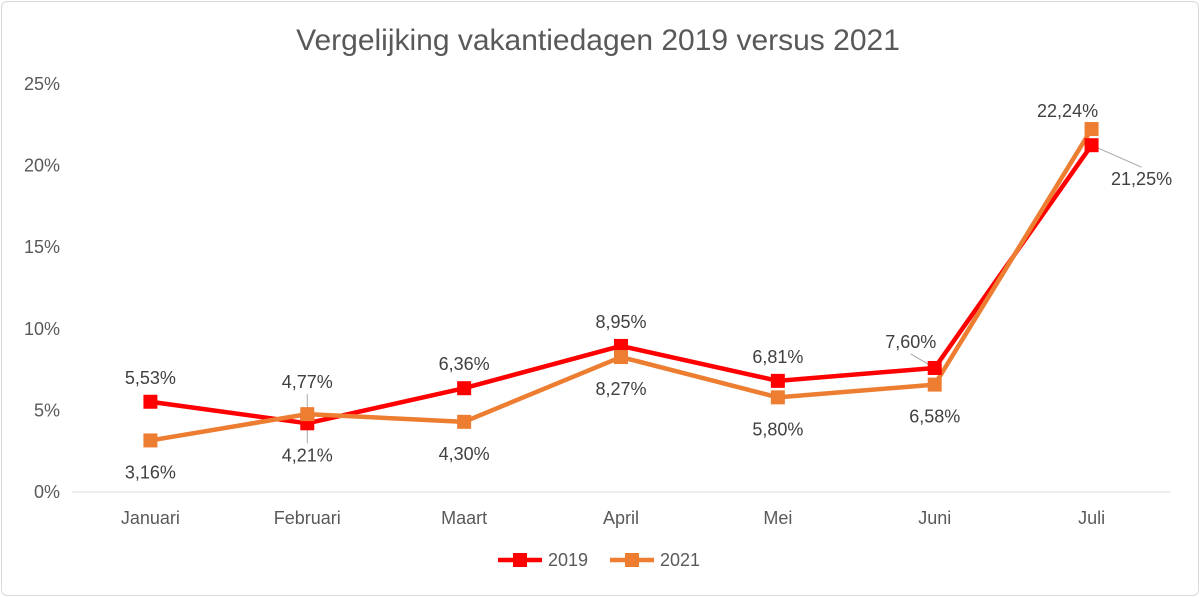 The height and width of the screenshot is (597, 1200). What do you see at coordinates (307, 518) in the screenshot?
I see `x-tick-label: Februari` at bounding box center [307, 518].